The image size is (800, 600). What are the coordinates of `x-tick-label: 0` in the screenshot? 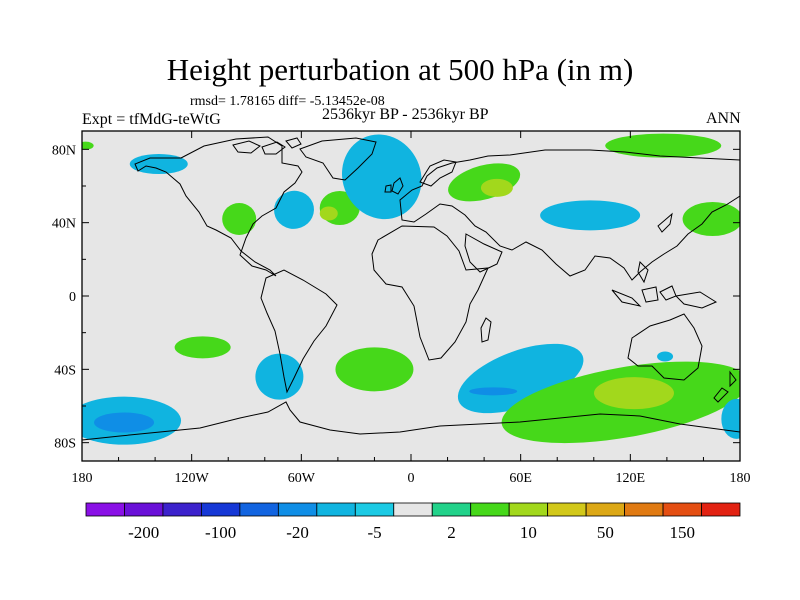 It's located at (411, 478).